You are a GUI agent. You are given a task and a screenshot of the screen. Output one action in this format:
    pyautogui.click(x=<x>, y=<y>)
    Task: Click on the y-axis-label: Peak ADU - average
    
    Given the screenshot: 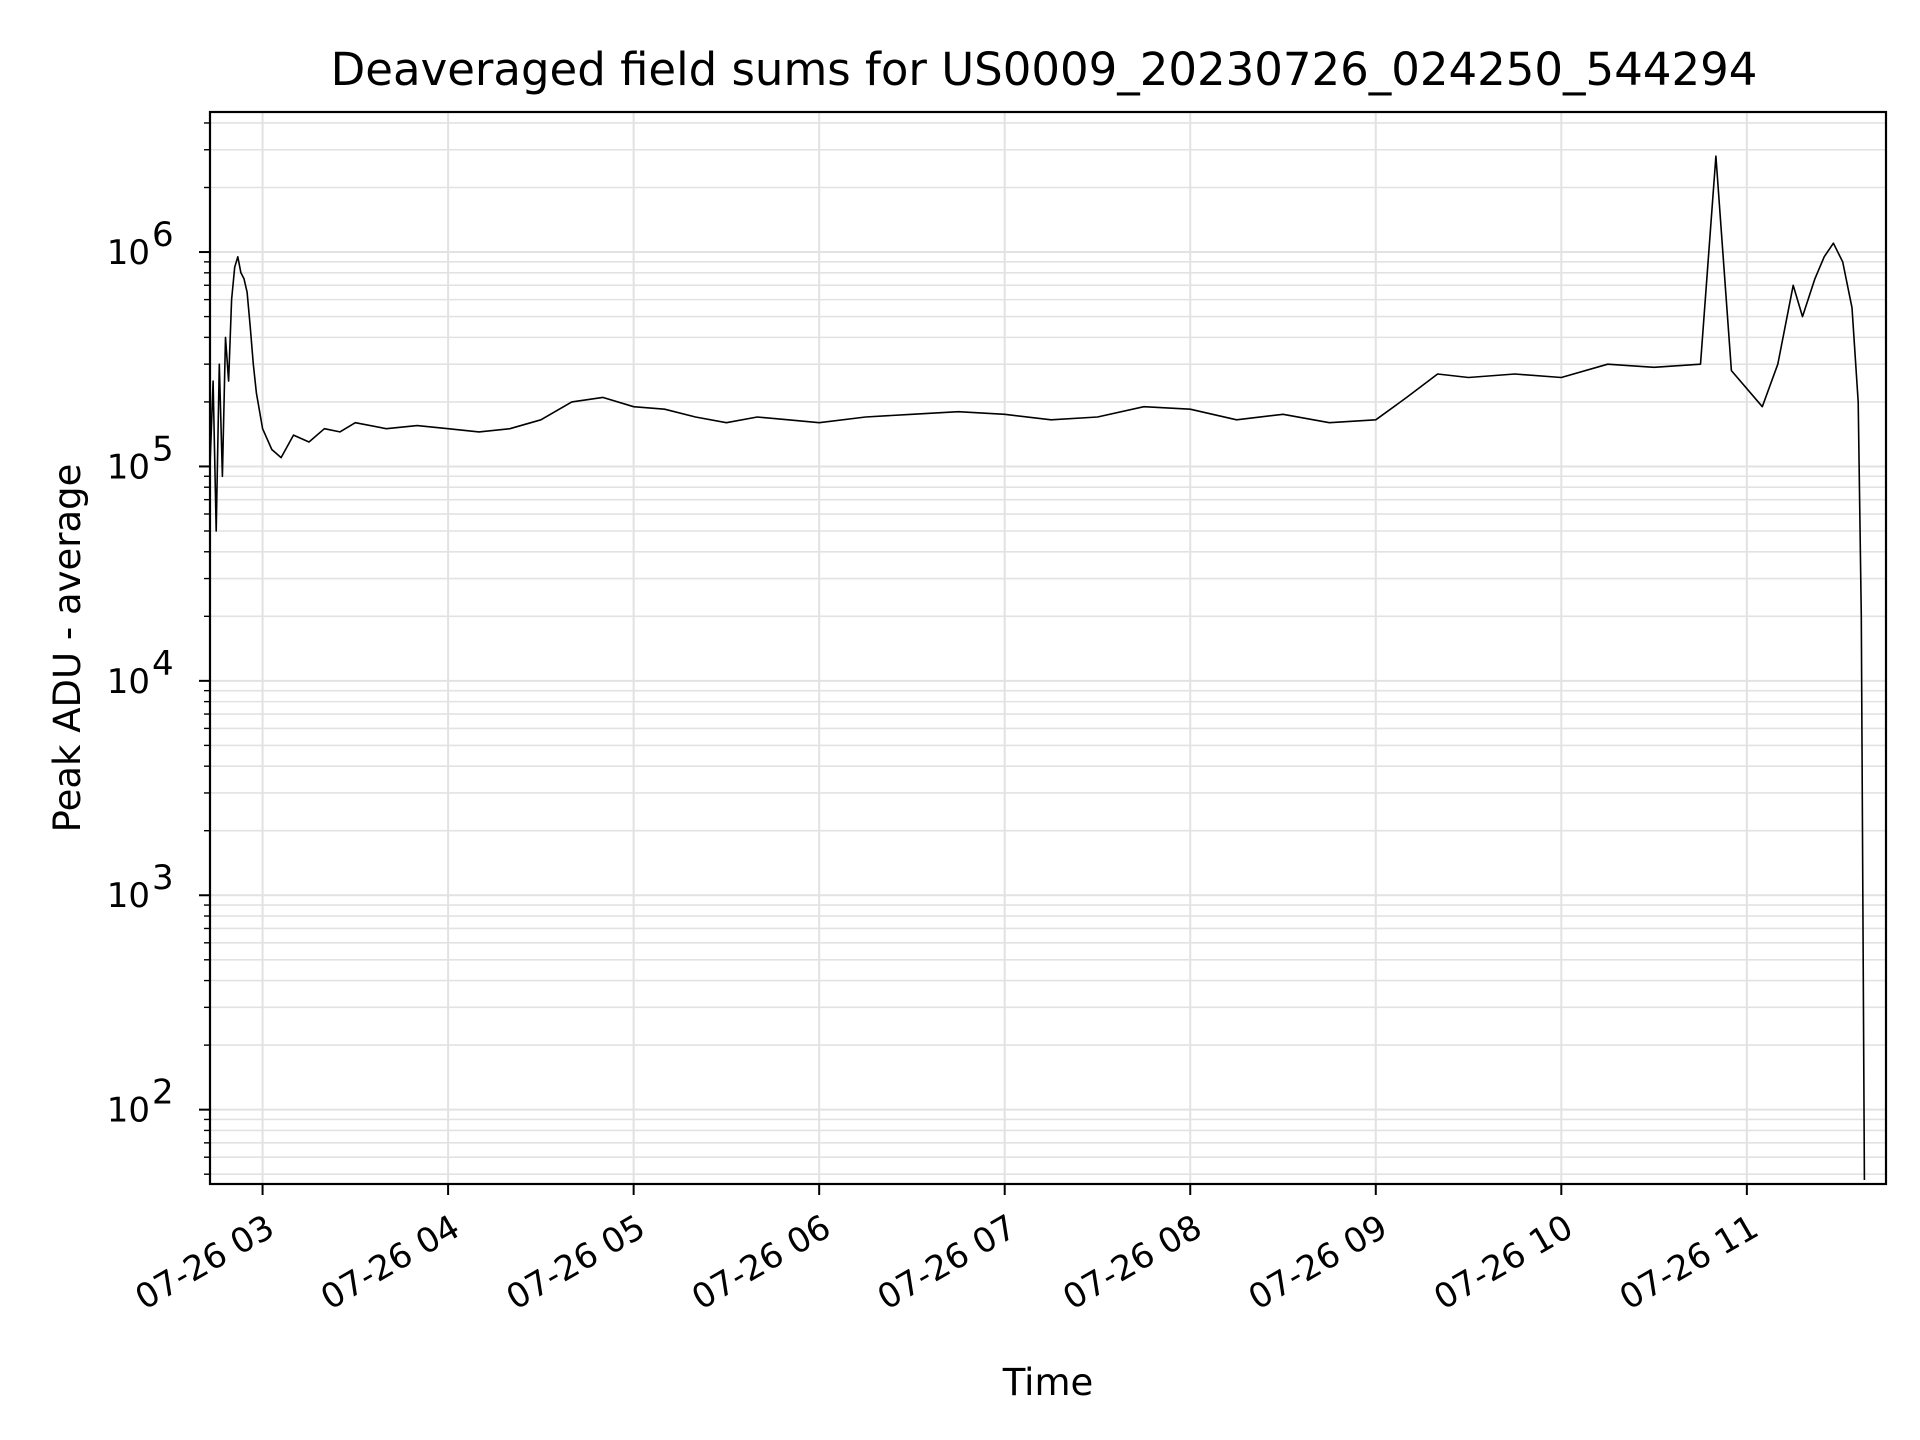 What is the action you would take?
    pyautogui.click(x=67, y=648)
    